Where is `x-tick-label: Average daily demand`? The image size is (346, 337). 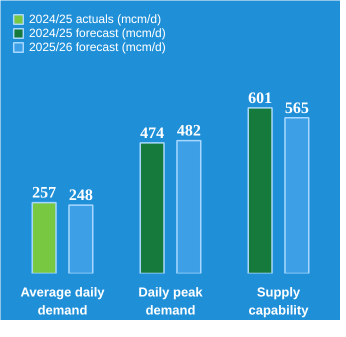
x-tick-label: Average daily demand is located at coordinates (63, 301).